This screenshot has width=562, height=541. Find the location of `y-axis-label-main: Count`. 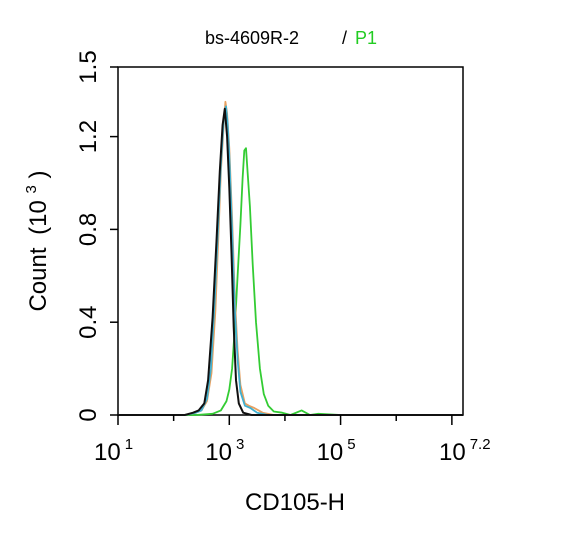

y-axis-label-main: Count is located at coordinates (38, 279).